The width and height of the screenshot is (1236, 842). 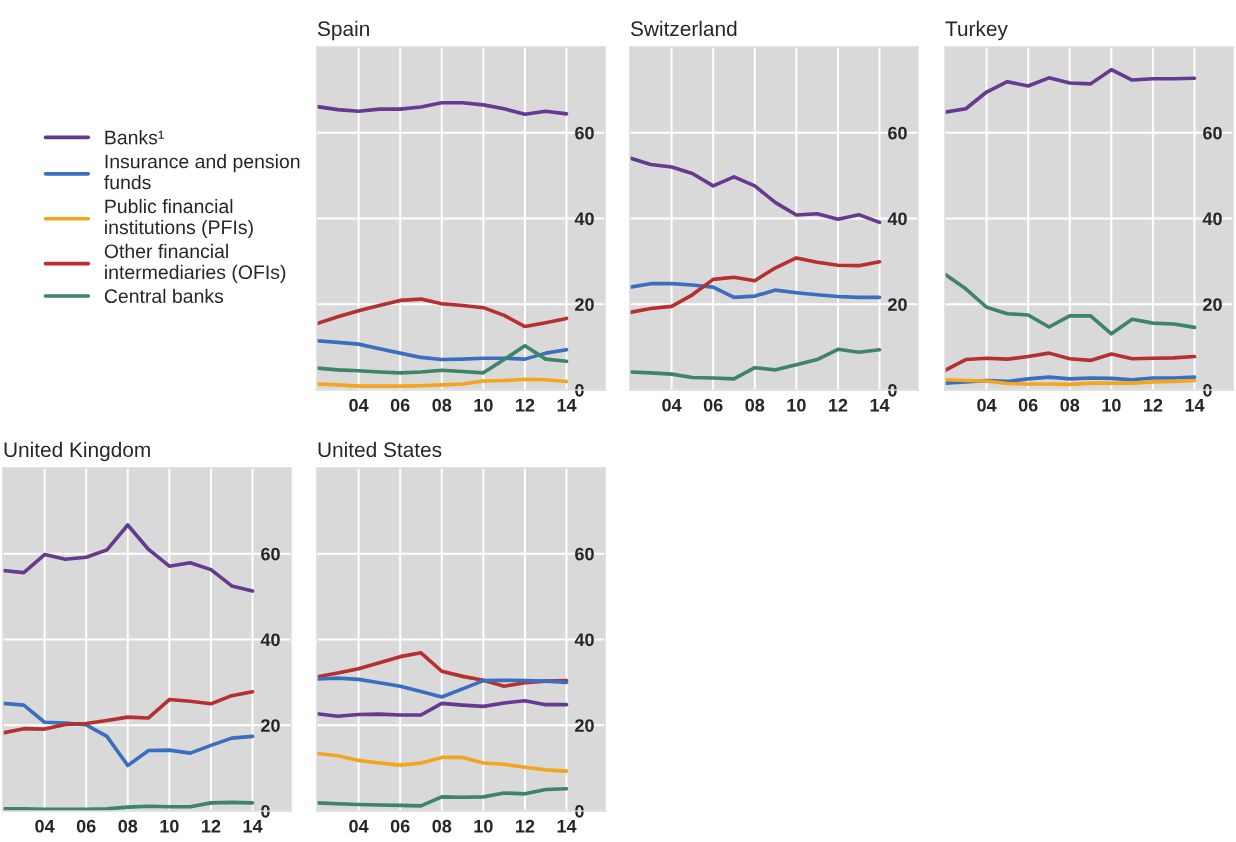 What do you see at coordinates (164, 296) in the screenshot?
I see `legend-label: Central banks` at bounding box center [164, 296].